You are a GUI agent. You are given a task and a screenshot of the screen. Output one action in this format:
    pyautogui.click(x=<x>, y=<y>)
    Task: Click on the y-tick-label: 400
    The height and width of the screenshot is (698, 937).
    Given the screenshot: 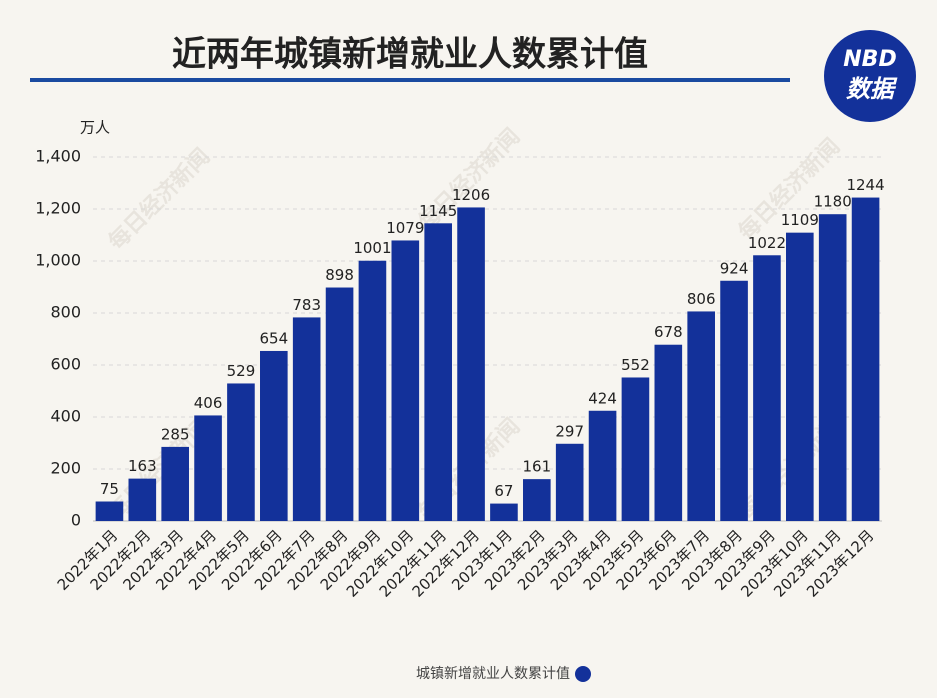 What is the action you would take?
    pyautogui.click(x=65, y=416)
    